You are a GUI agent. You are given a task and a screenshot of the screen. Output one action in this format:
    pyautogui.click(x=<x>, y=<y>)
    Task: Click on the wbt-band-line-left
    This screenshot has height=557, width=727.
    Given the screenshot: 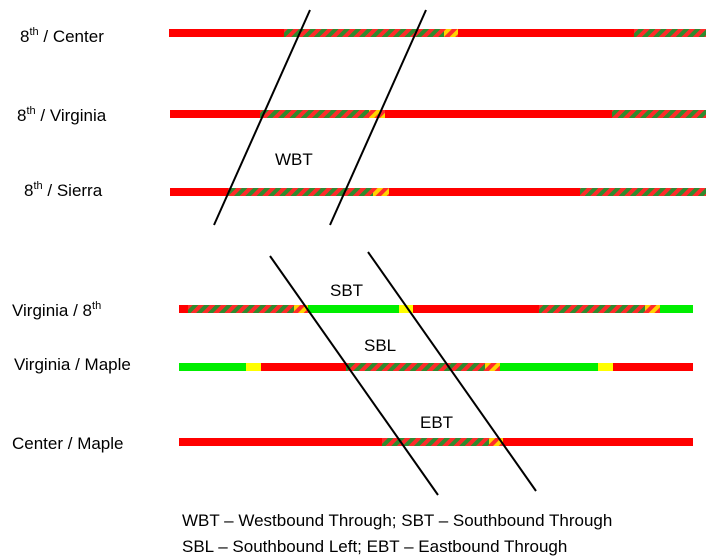 What is the action you would take?
    pyautogui.click(x=262, y=117)
    